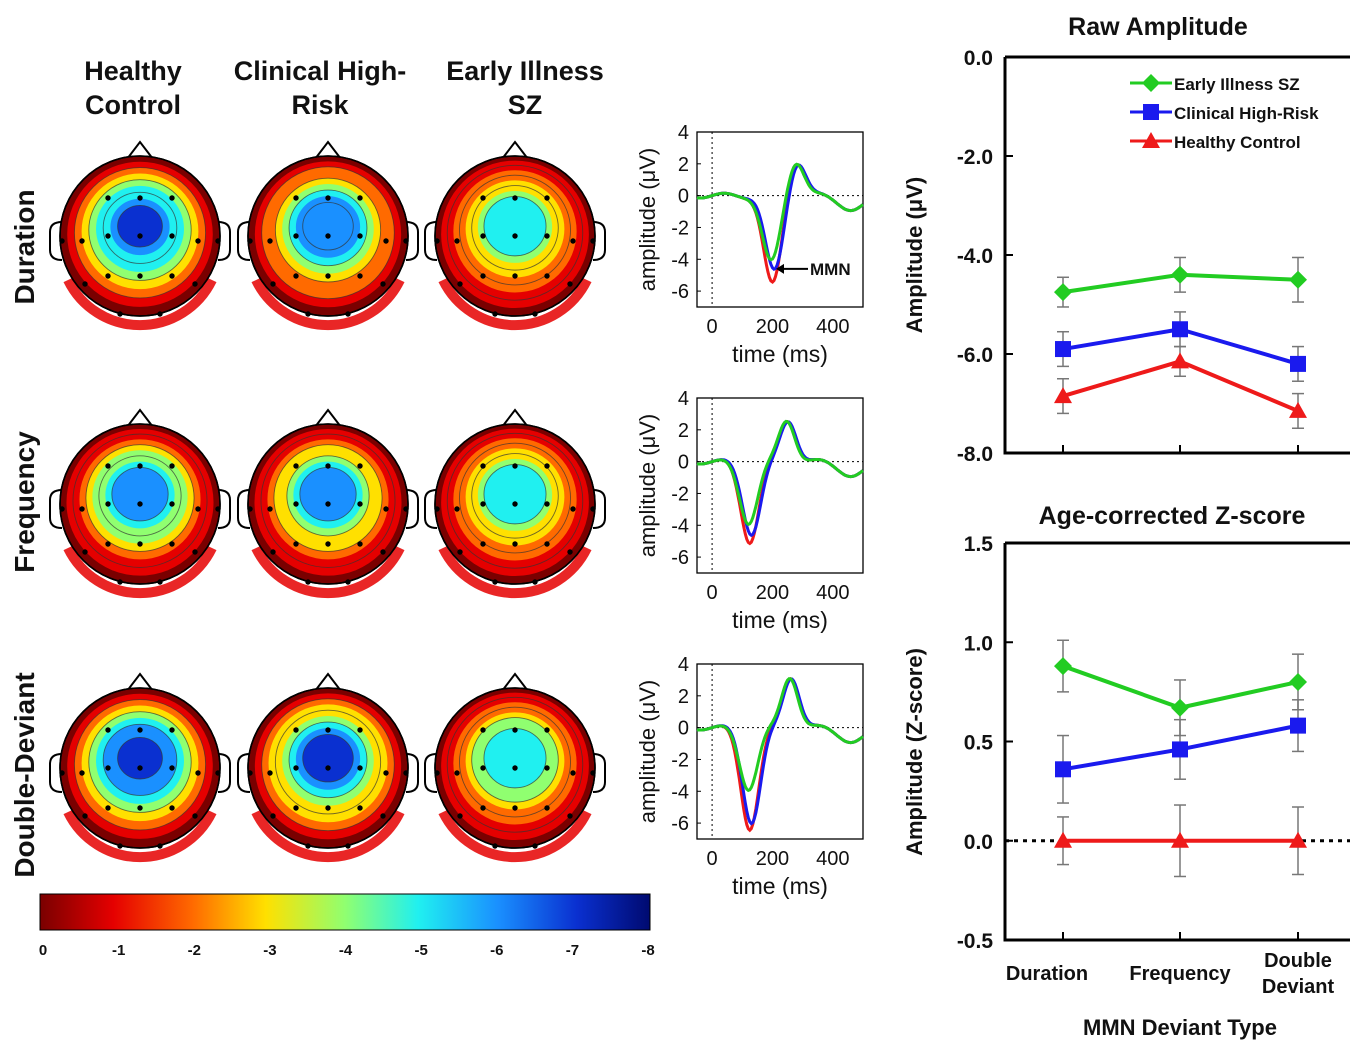  Describe the element at coordinates (680, 526) in the screenshot. I see `erp-ytick-label: -4` at that location.